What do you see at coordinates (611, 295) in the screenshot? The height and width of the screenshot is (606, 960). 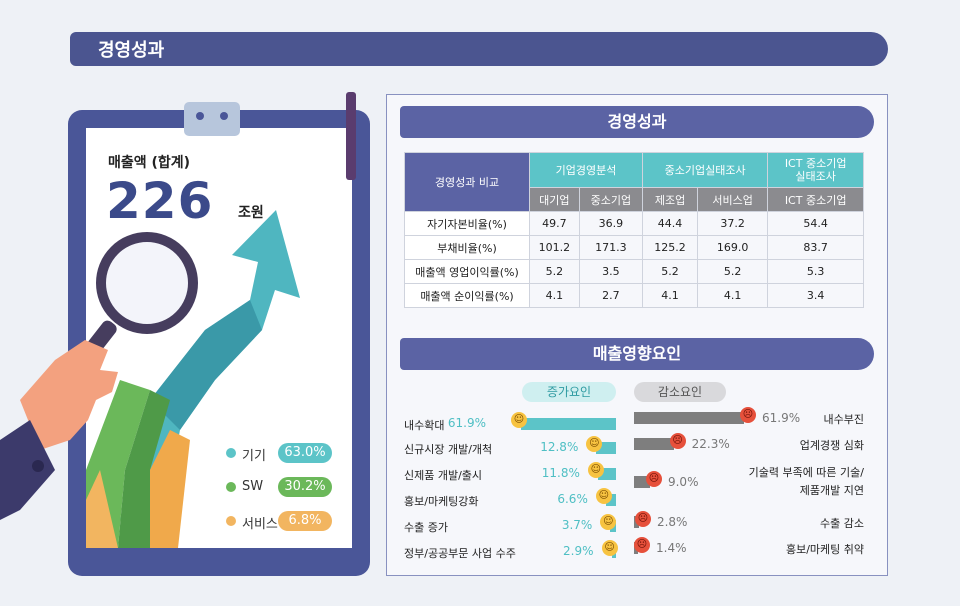 I see `table-cell: 2.7` at bounding box center [611, 295].